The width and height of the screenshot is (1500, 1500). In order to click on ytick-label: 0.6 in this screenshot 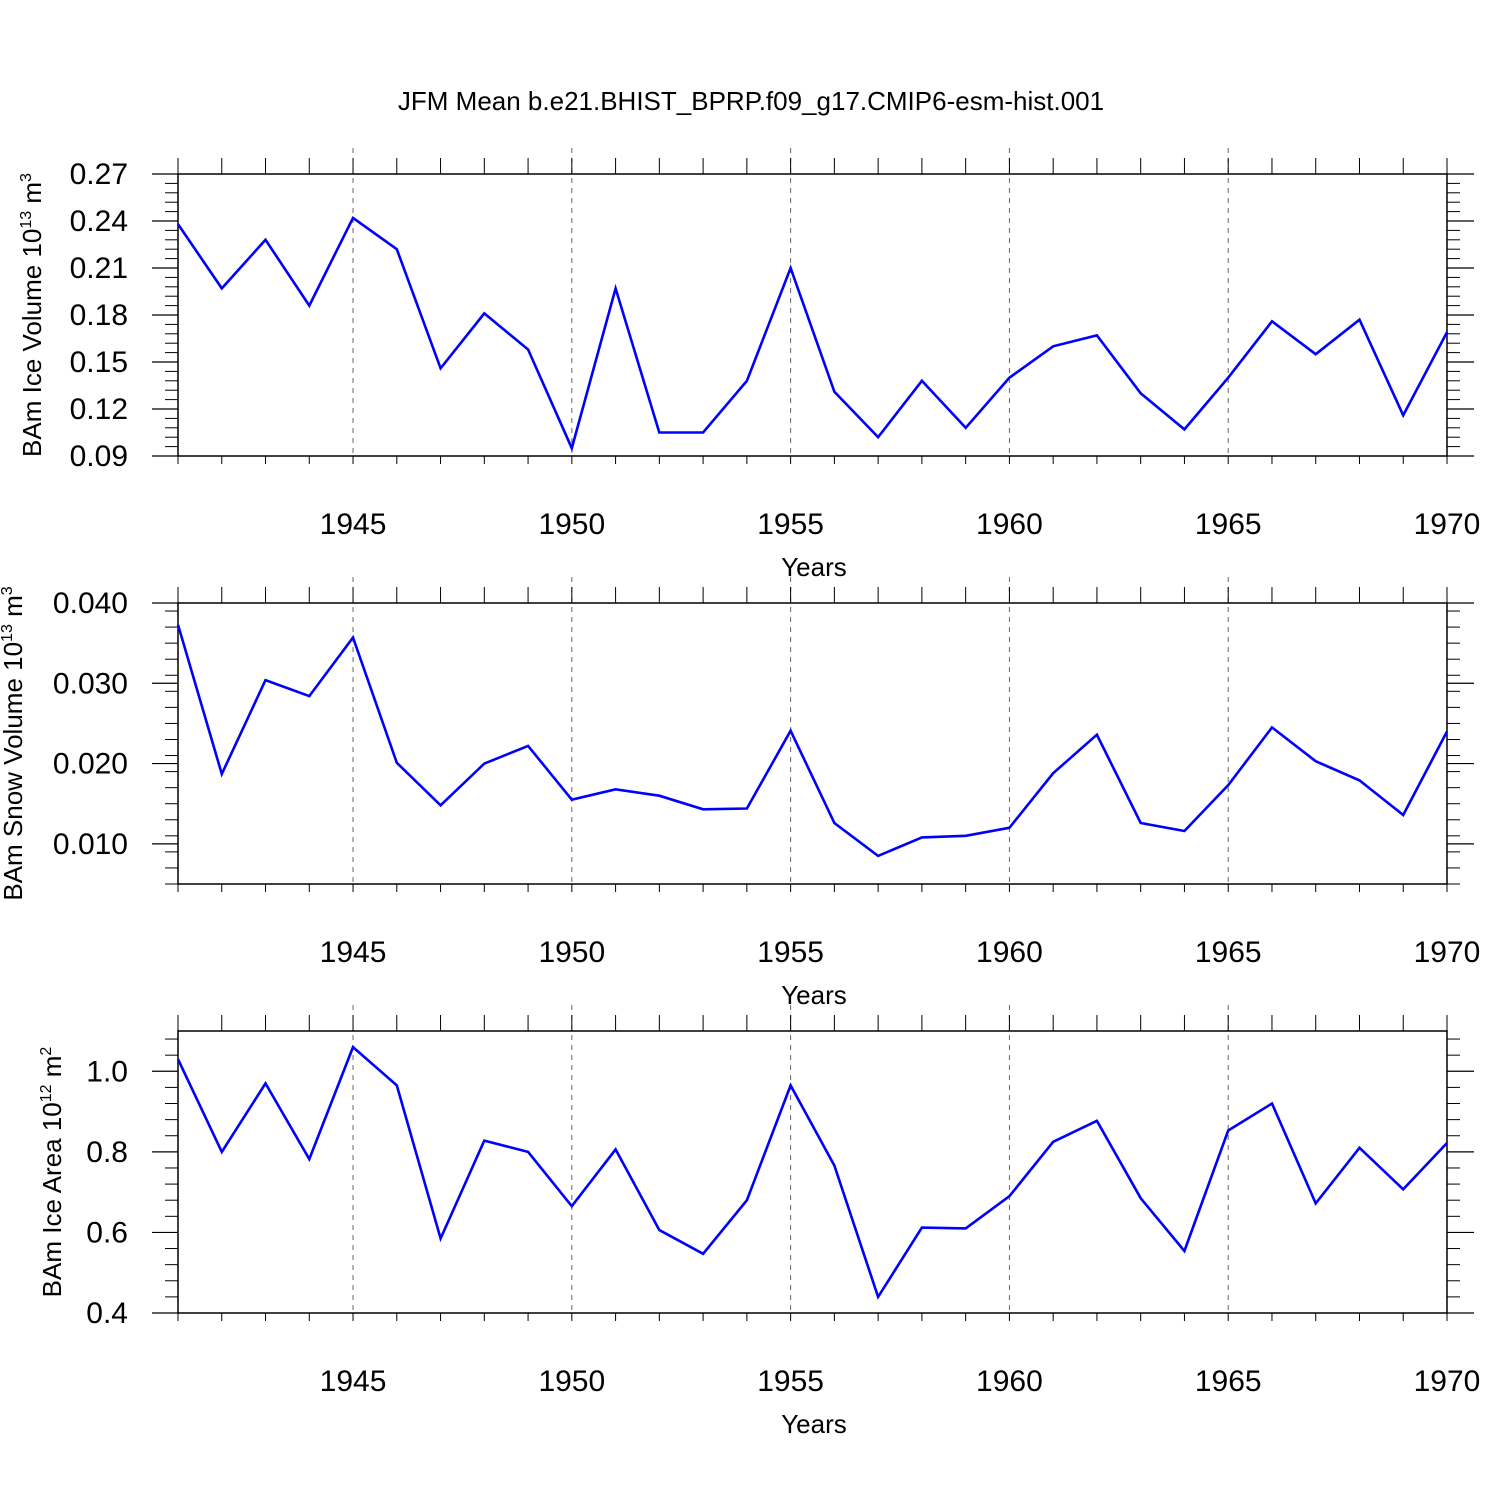, I will do `click(107, 1232)`.